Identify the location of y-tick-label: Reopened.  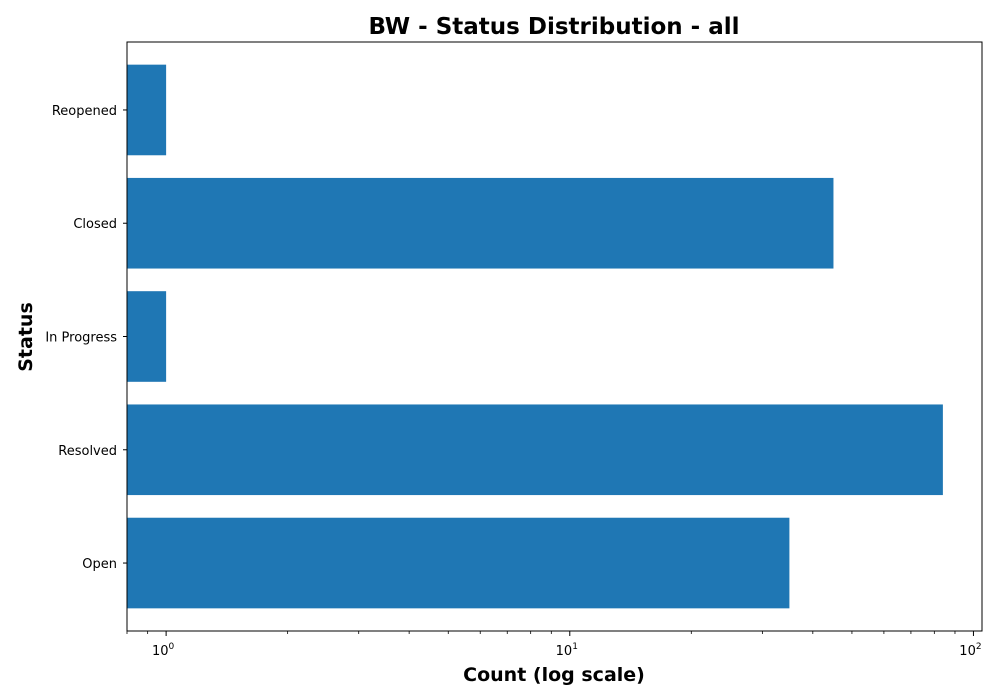
(84, 111).